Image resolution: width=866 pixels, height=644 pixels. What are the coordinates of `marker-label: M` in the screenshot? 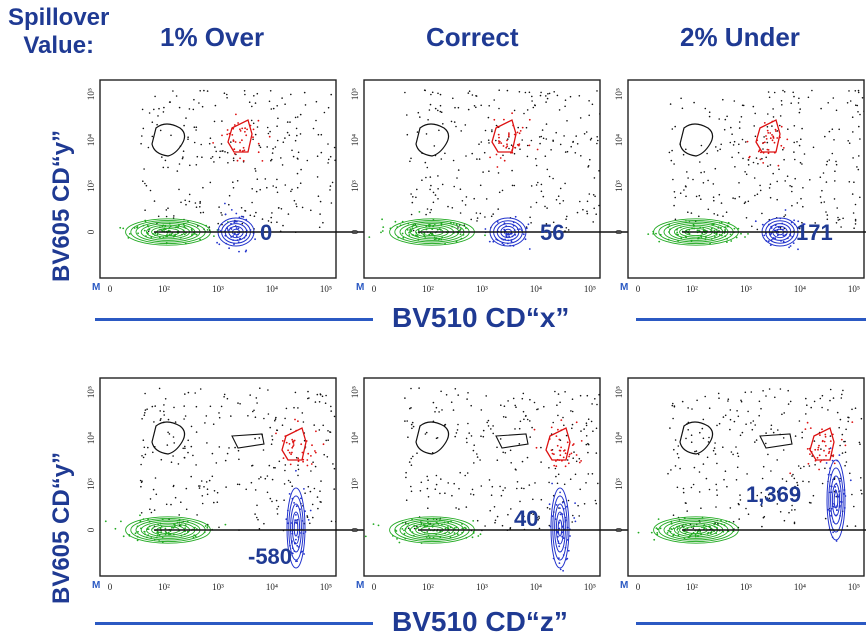 It's located at (96, 287).